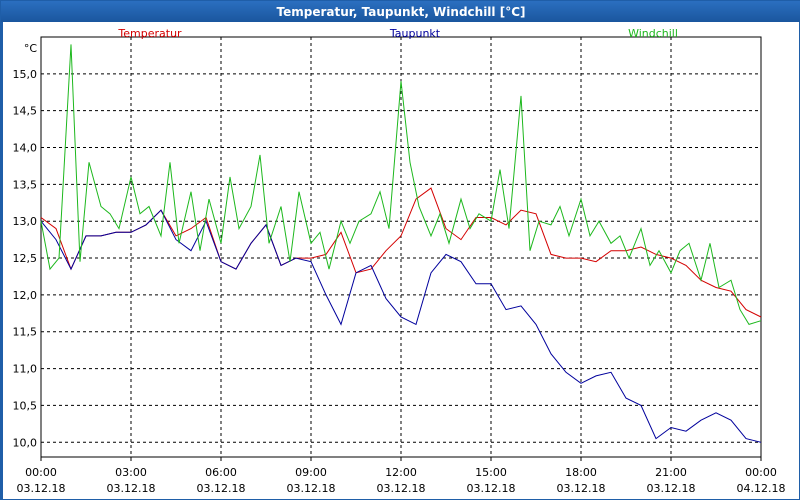 This screenshot has width=800, height=500. Describe the element at coordinates (653, 33) in the screenshot. I see `legend-windchill: Windchill` at that location.